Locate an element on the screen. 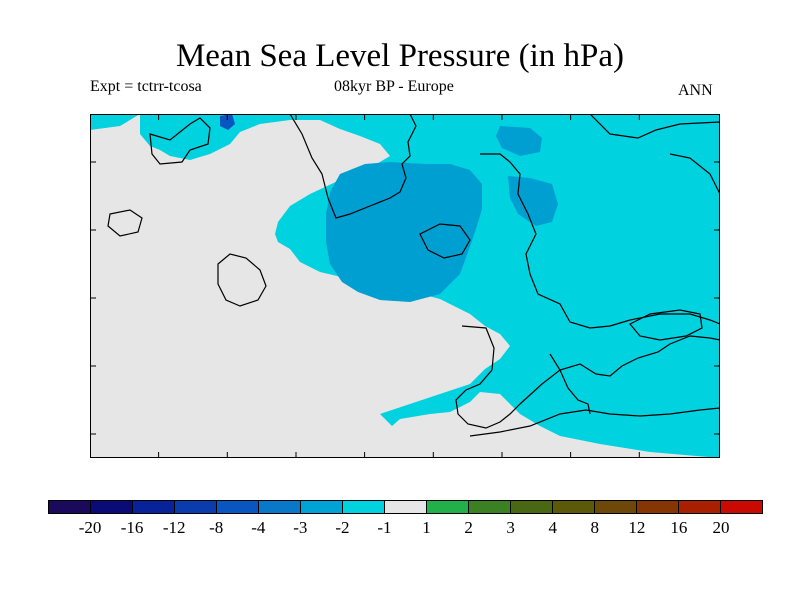  colorbar-tick-label: 1 is located at coordinates (426, 527).